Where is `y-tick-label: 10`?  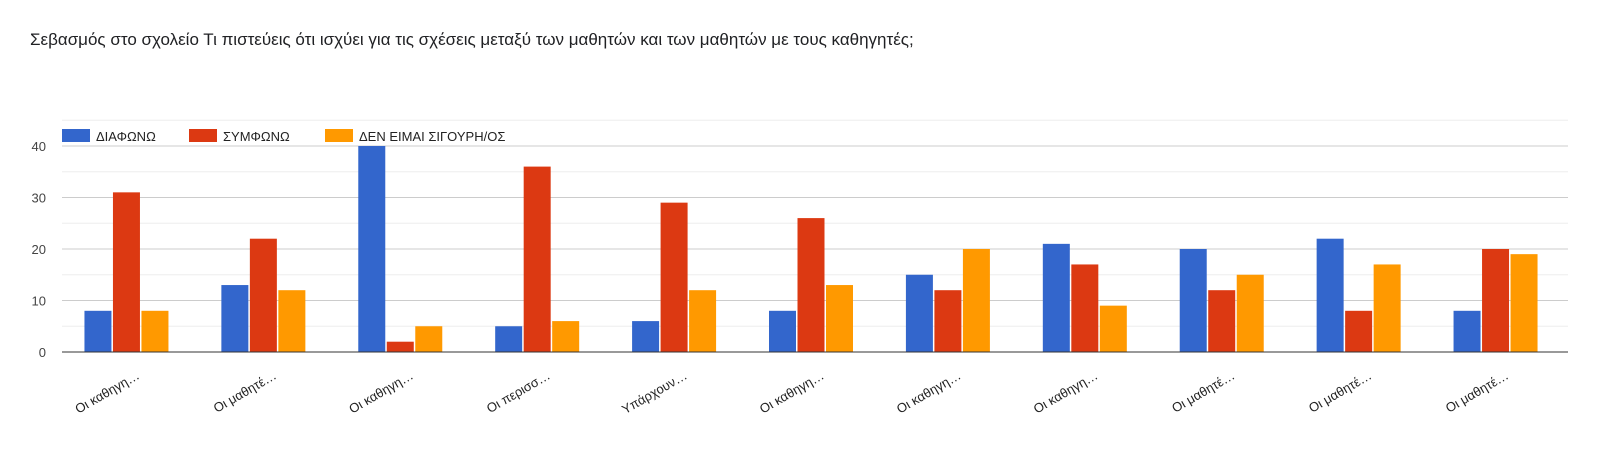 y-tick-label: 10 is located at coordinates (39, 301).